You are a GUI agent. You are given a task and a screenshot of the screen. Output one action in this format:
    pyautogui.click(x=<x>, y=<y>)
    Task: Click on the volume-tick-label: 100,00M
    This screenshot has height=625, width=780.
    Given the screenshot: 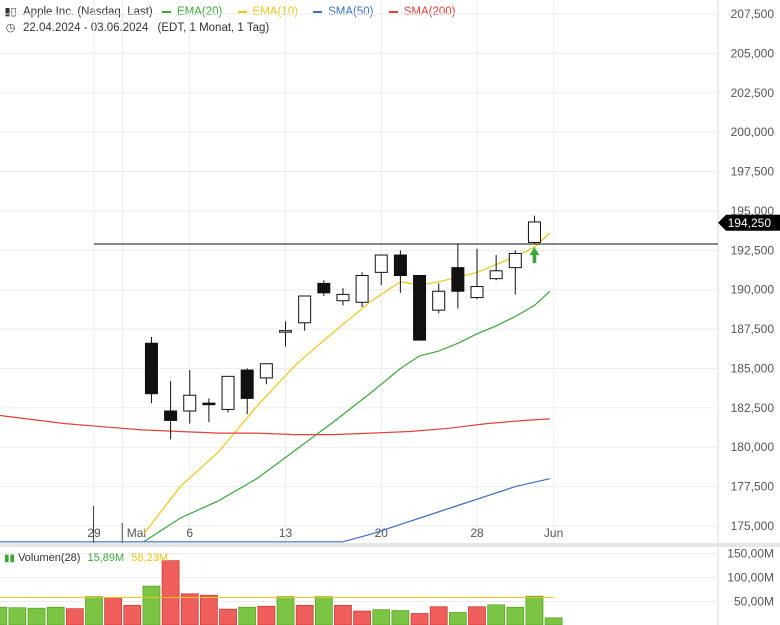 What is the action you would take?
    pyautogui.click(x=750, y=578)
    